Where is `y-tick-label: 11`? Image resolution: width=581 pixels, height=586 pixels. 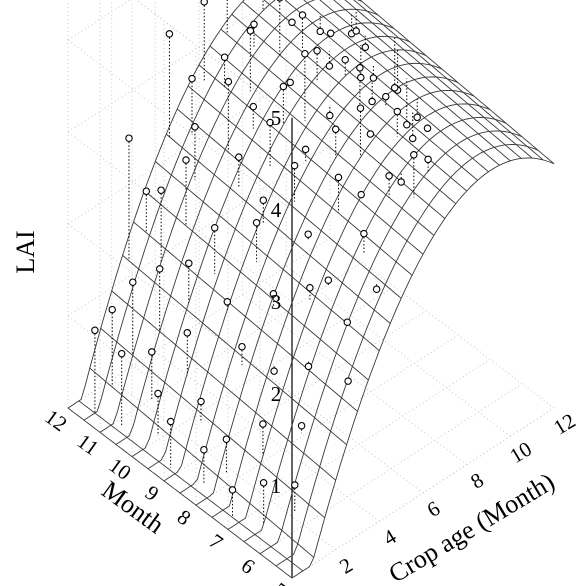 y-tick-label: 11 is located at coordinates (88, 444).